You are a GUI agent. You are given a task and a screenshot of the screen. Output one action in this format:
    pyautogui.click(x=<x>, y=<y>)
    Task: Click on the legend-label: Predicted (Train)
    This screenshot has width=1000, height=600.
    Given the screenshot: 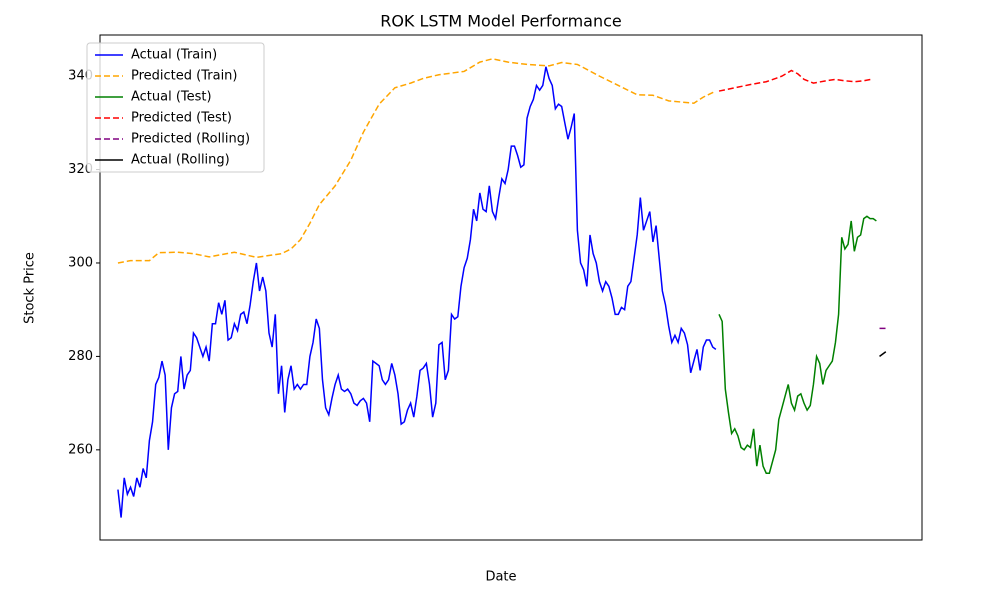 What is the action you would take?
    pyautogui.click(x=184, y=76)
    